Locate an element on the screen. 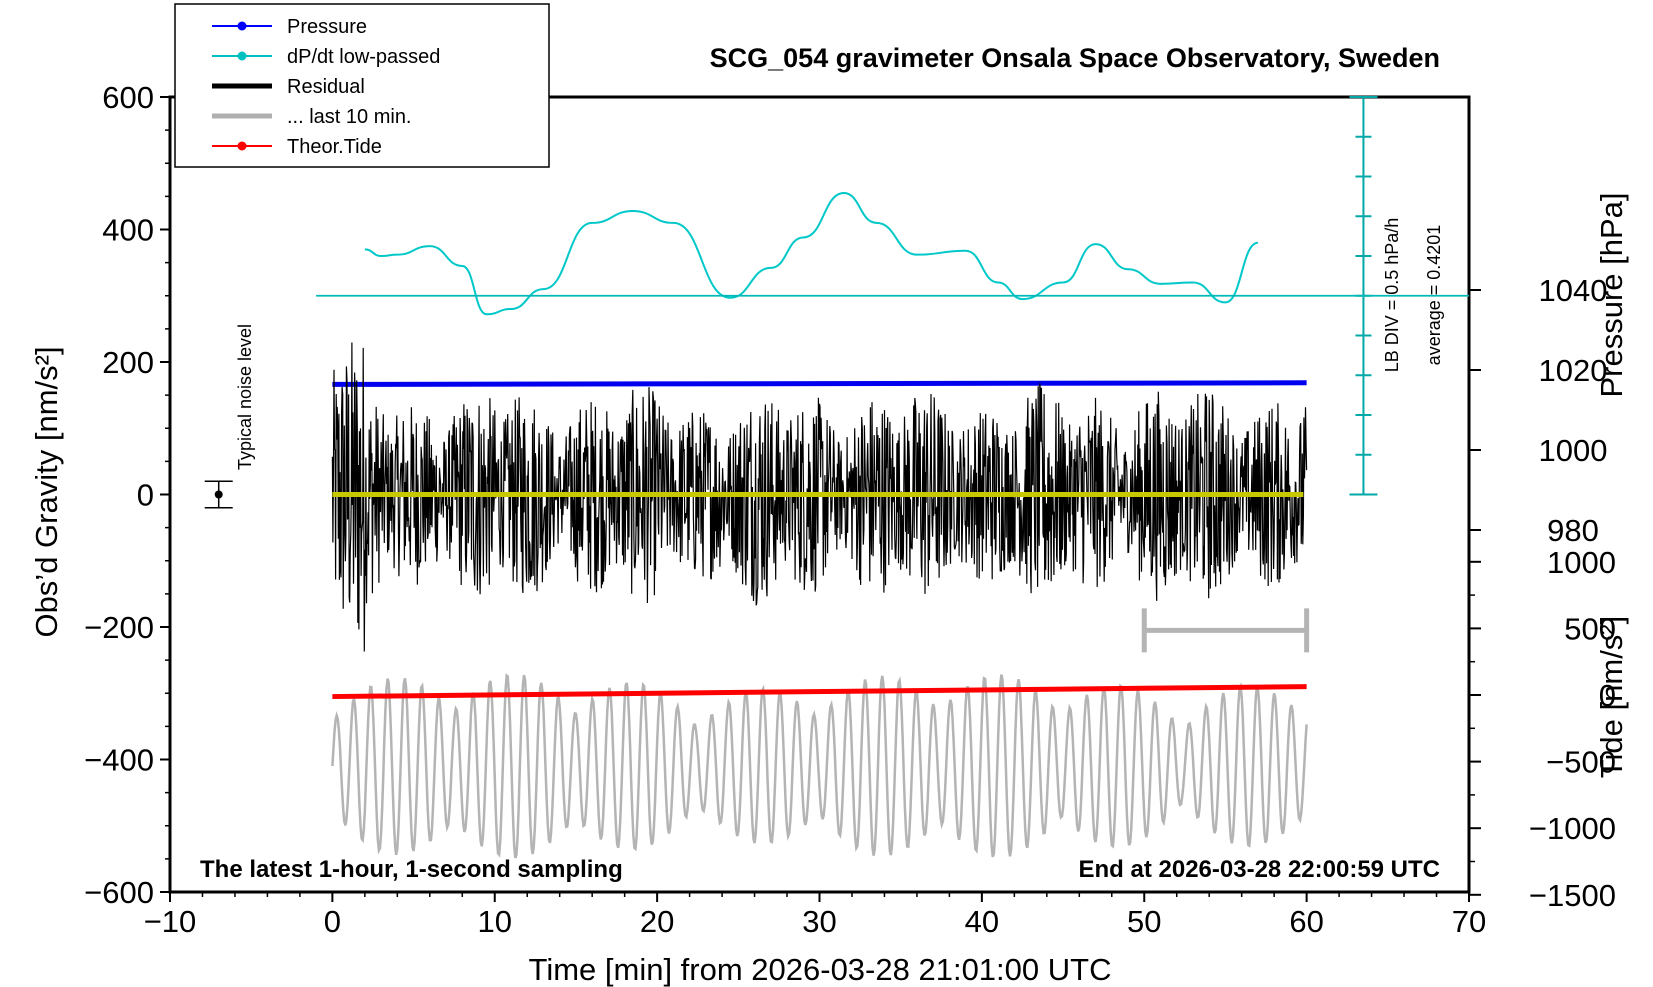 The image size is (1653, 987). tide-tick-label: 500 is located at coordinates (1590, 628).